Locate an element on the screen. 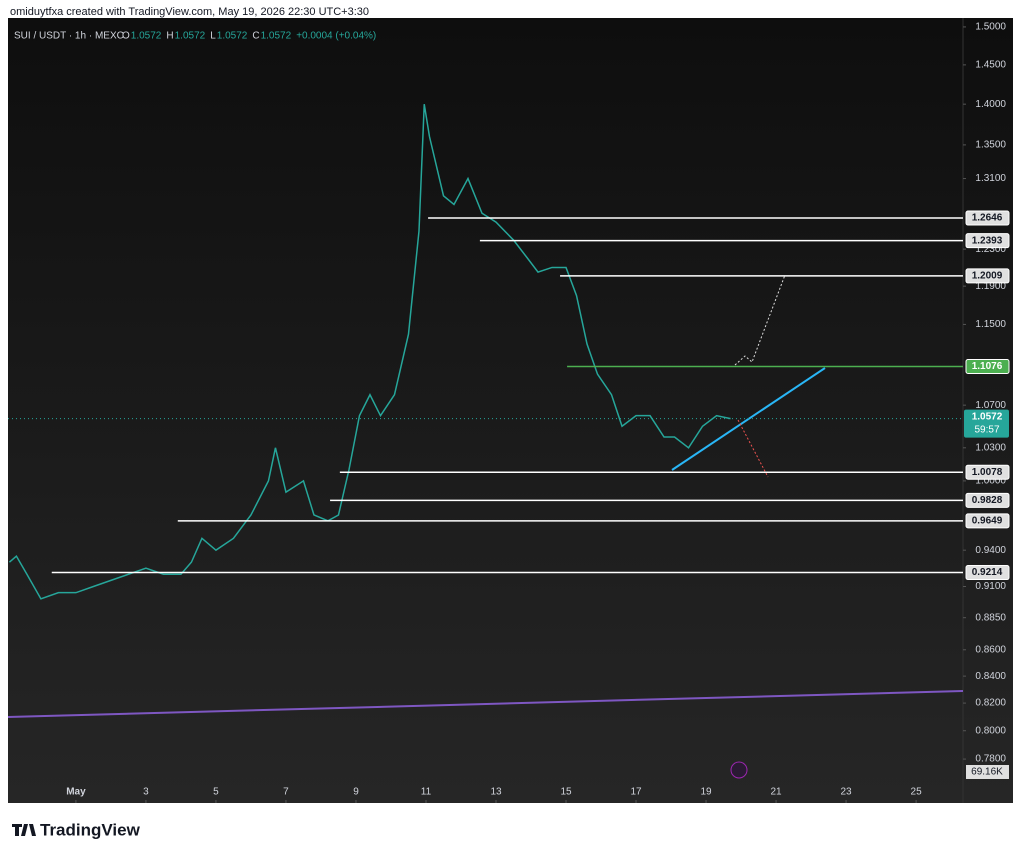  x-tick-label: 25 is located at coordinates (917, 792).